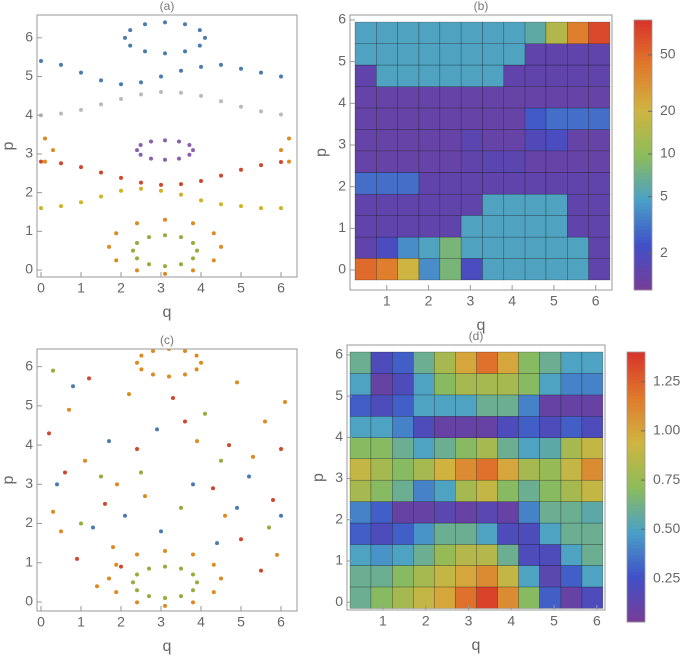 Image resolution: width=682 pixels, height=659 pixels. I want to click on y-tick-label: 2, so click(339, 518).